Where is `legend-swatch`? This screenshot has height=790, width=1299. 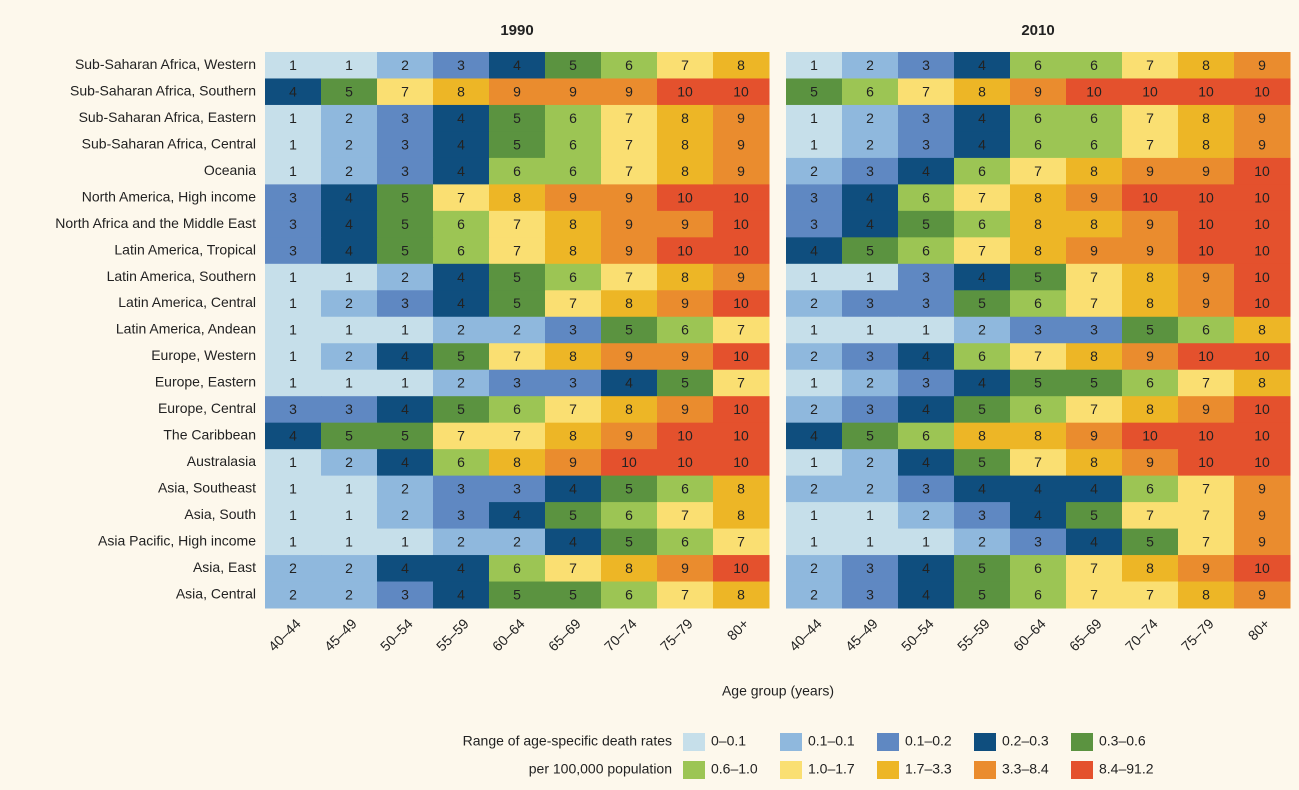
legend-swatch is located at coordinates (1082, 742).